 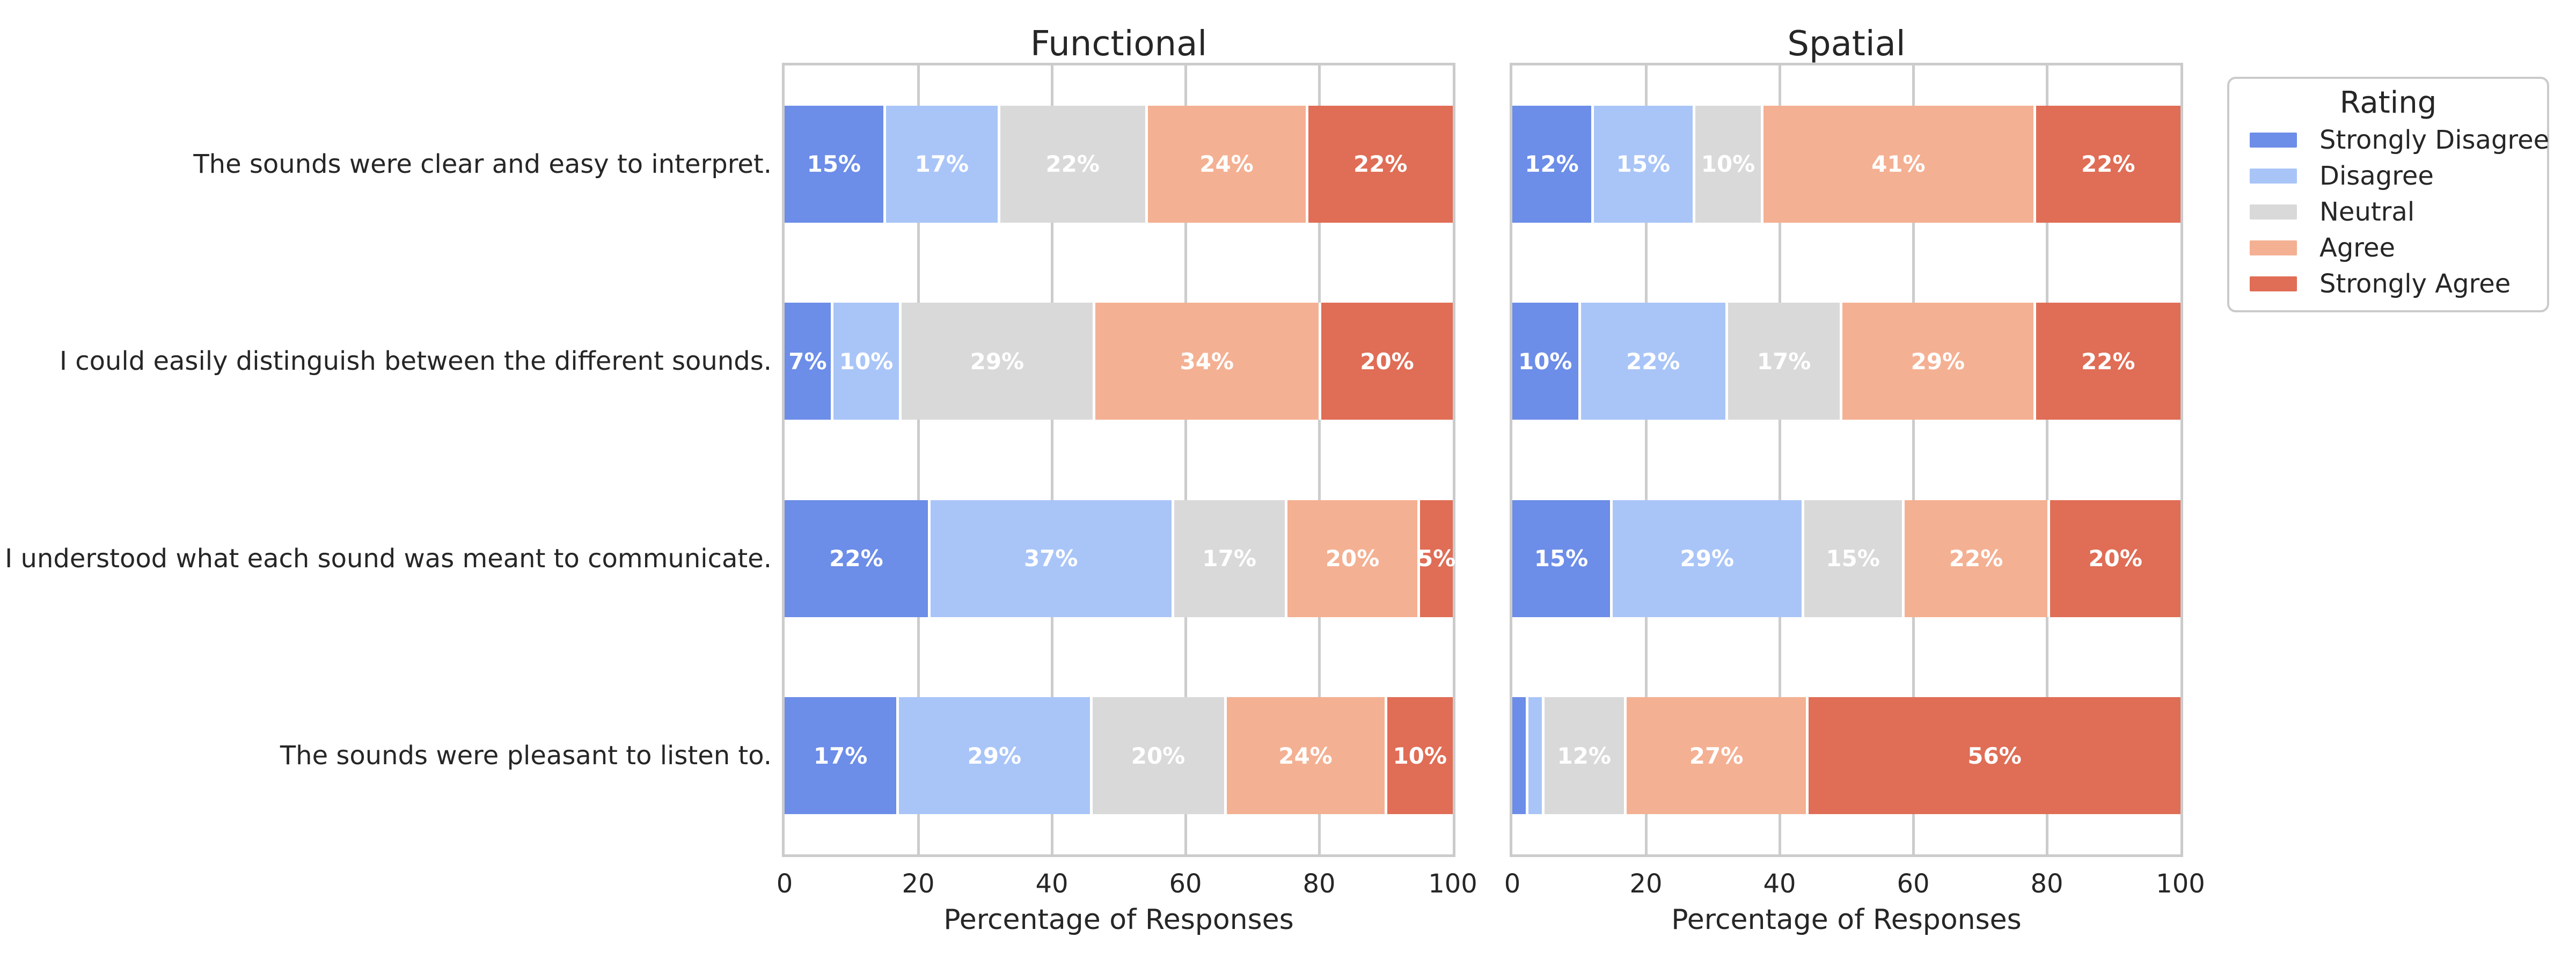 I want to click on bar-row: 17% 29% 20% 24% 10%, so click(x=1119, y=756).